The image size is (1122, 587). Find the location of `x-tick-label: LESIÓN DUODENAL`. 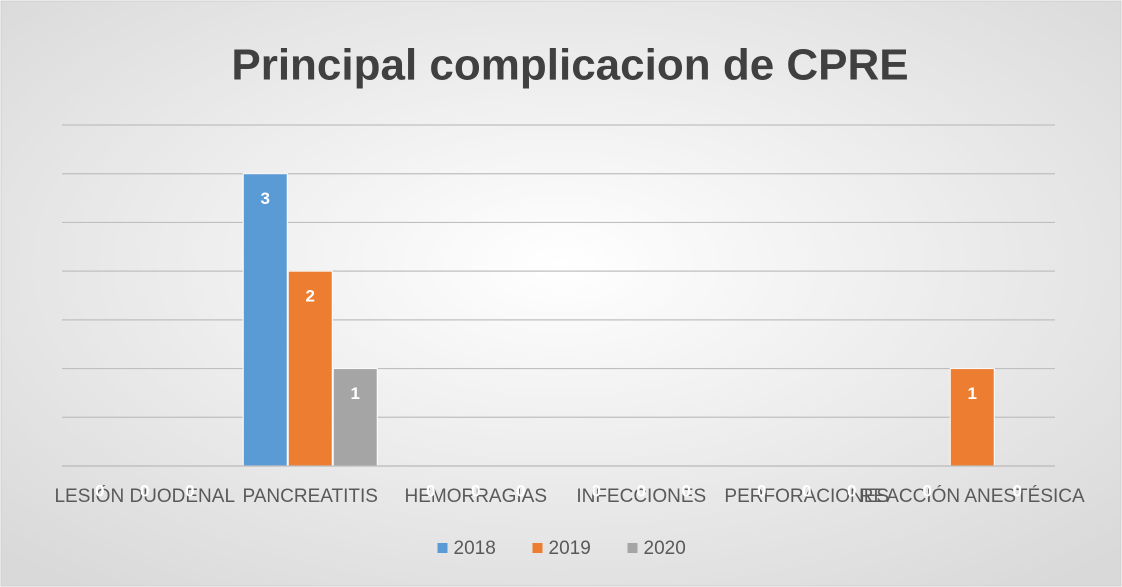

x-tick-label: LESIÓN DUODENAL is located at coordinates (144, 496).